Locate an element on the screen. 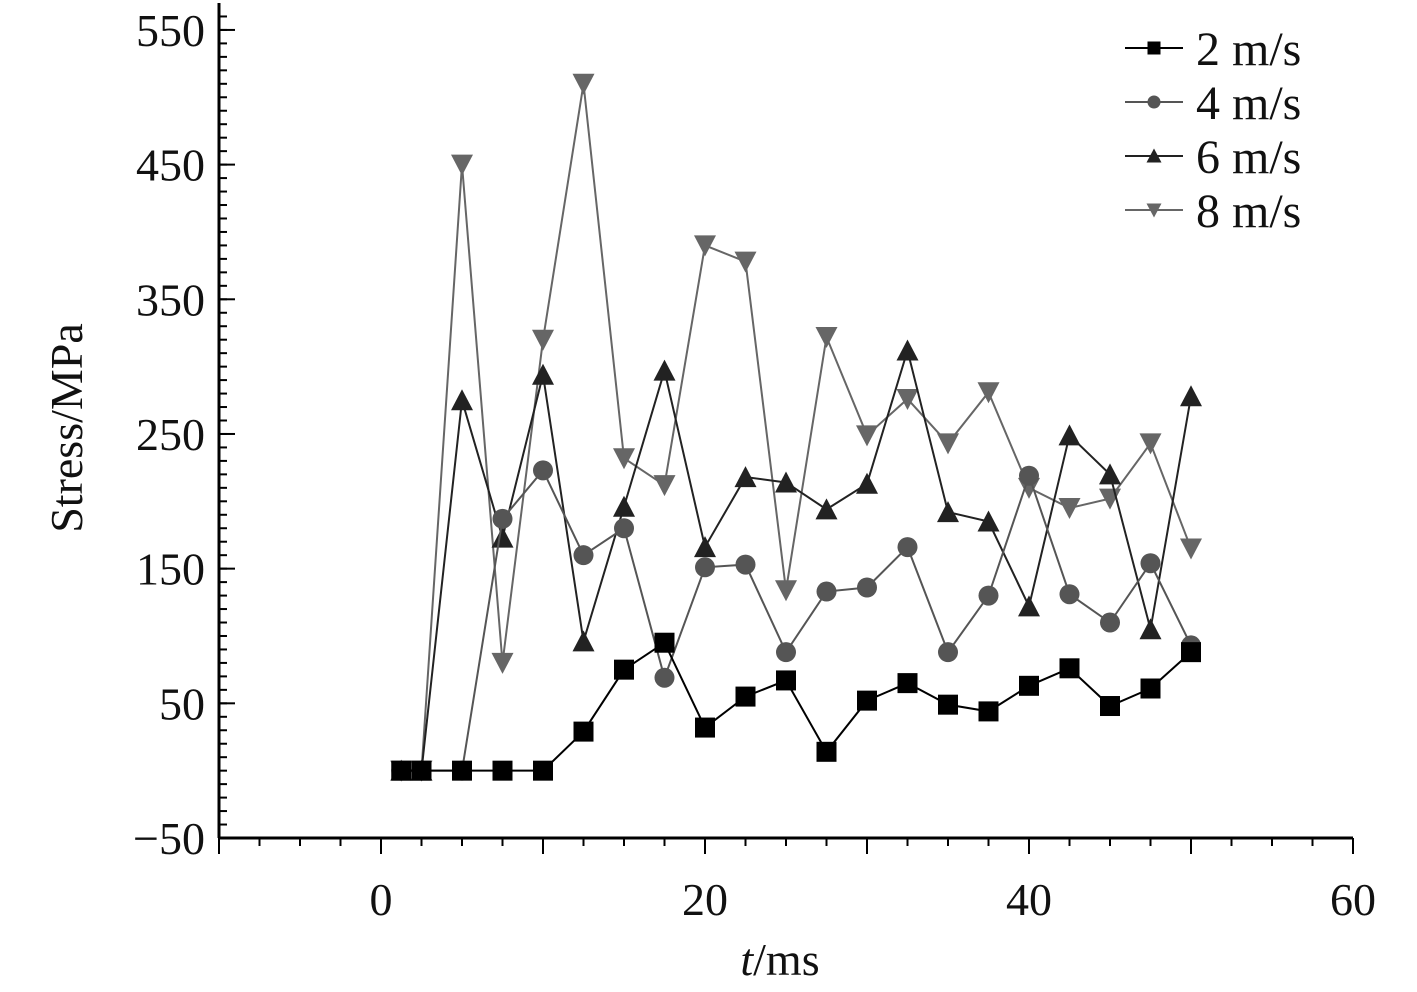 This screenshot has width=1417, height=992. legend-item: 6 m/s is located at coordinates (1213, 157).